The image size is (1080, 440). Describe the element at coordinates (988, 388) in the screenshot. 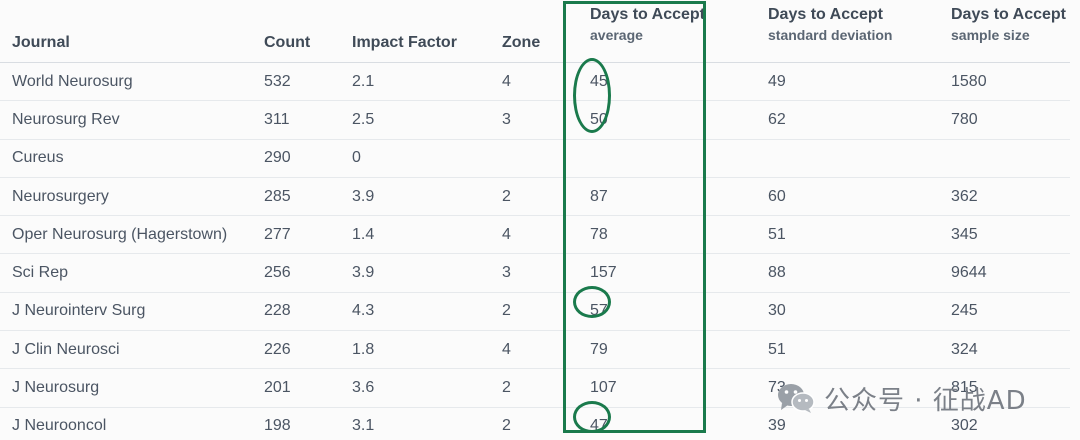

I see `cell-days-n: 815` at that location.